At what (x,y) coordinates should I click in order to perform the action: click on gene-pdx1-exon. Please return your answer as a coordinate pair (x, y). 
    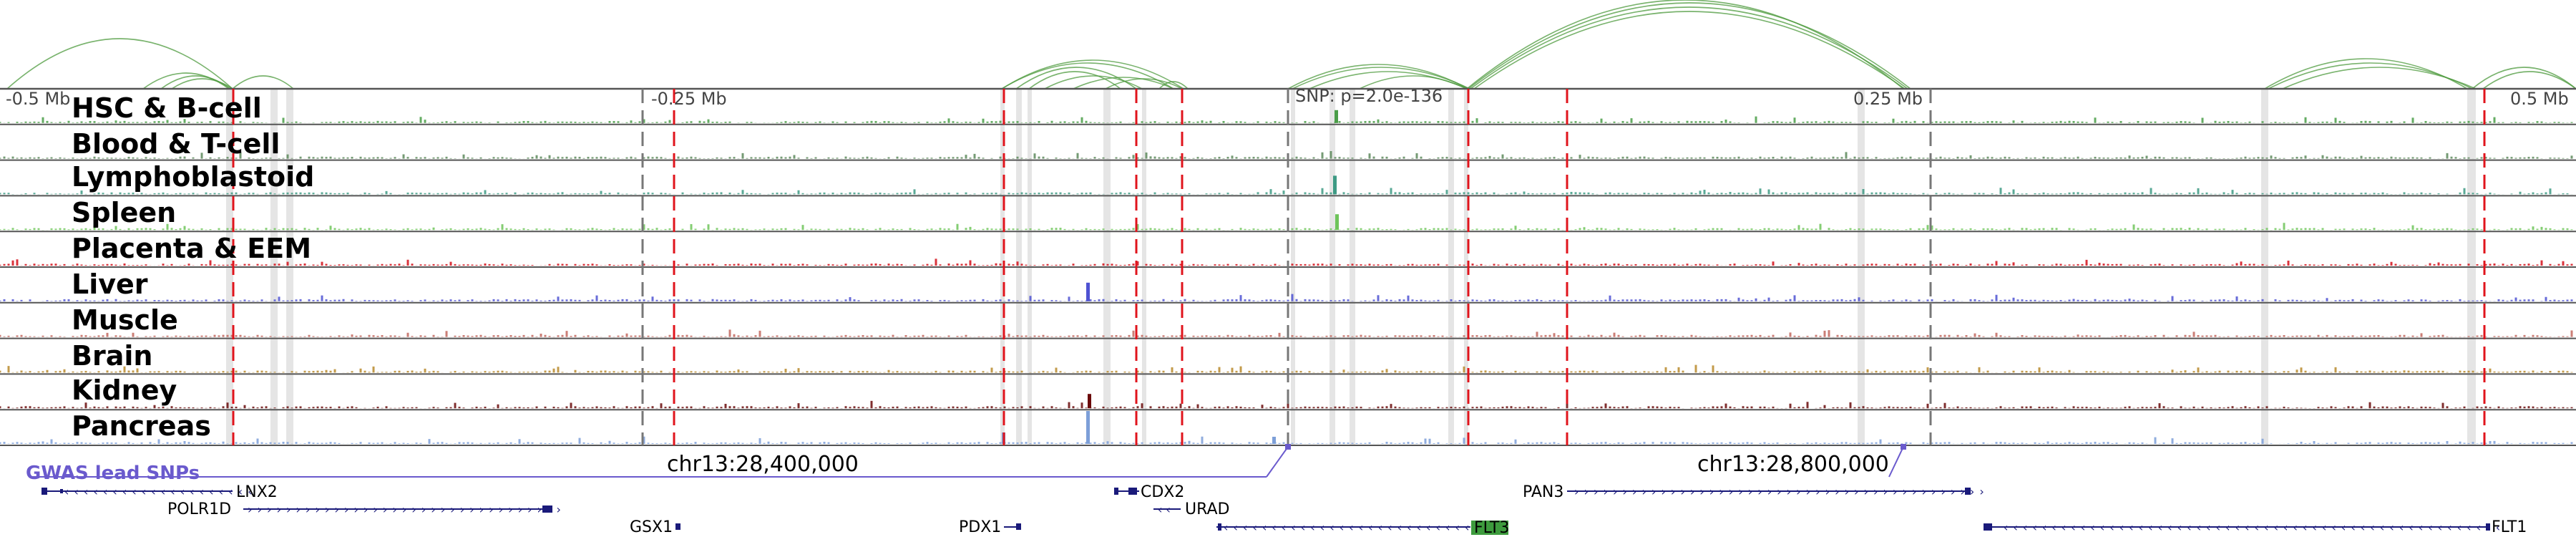
    Looking at the image, I should click on (1018, 526).